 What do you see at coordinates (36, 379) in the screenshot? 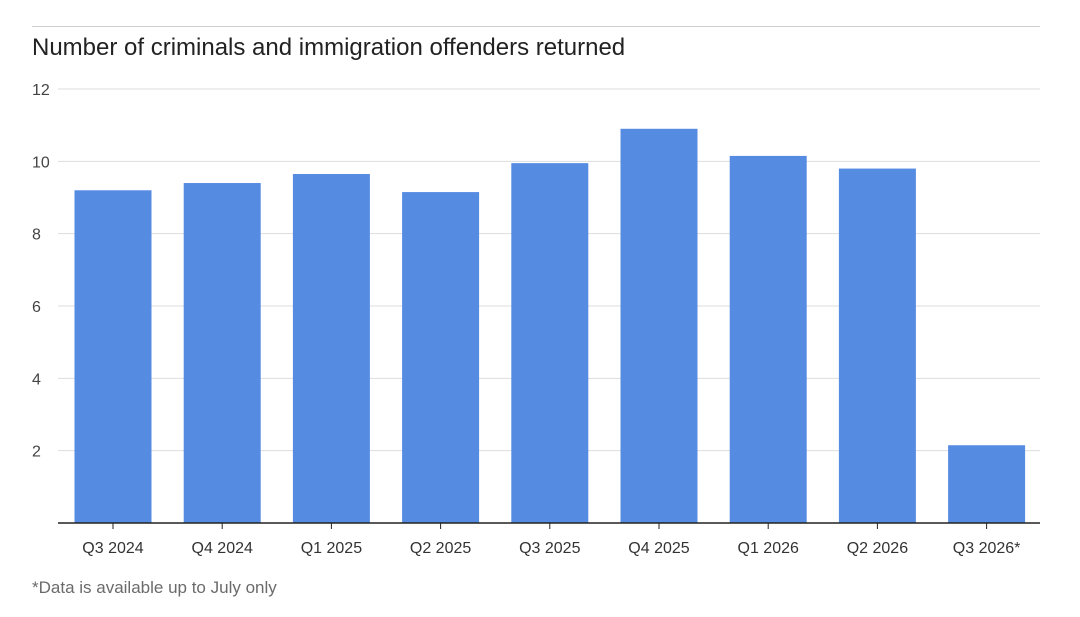
I see `y-tick-label: 4` at bounding box center [36, 379].